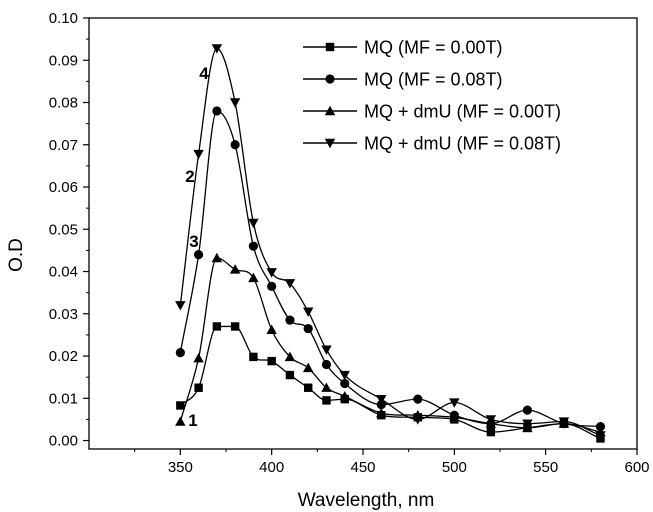 This screenshot has height=512, width=653. What do you see at coordinates (63, 441) in the screenshot?
I see `y-tick-label: 0.00` at bounding box center [63, 441].